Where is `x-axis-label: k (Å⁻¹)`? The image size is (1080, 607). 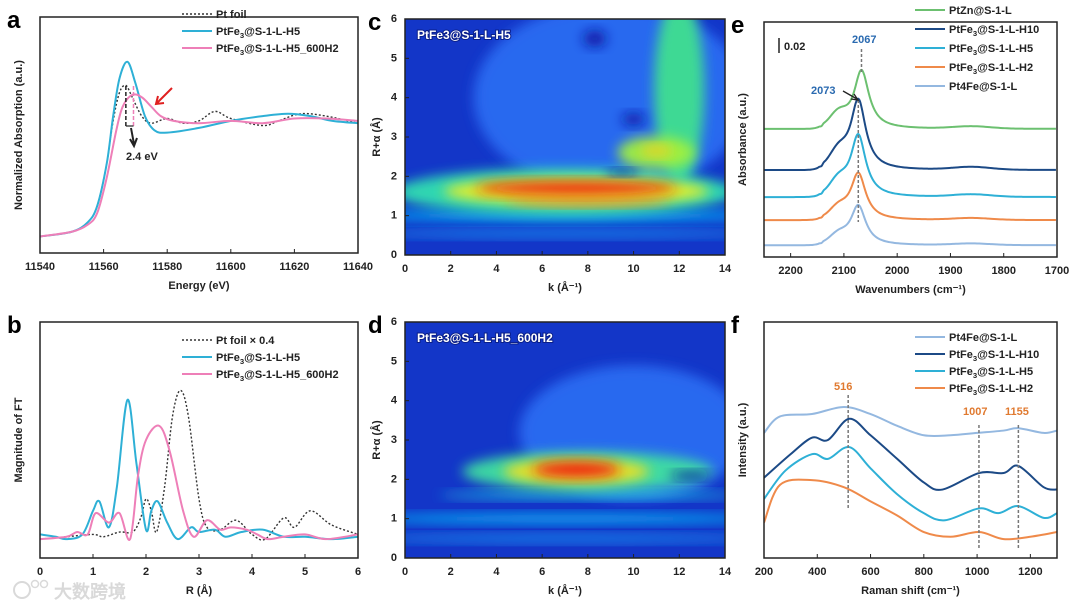
x-axis-label: k (Å⁻¹) is located at coordinates (565, 287).